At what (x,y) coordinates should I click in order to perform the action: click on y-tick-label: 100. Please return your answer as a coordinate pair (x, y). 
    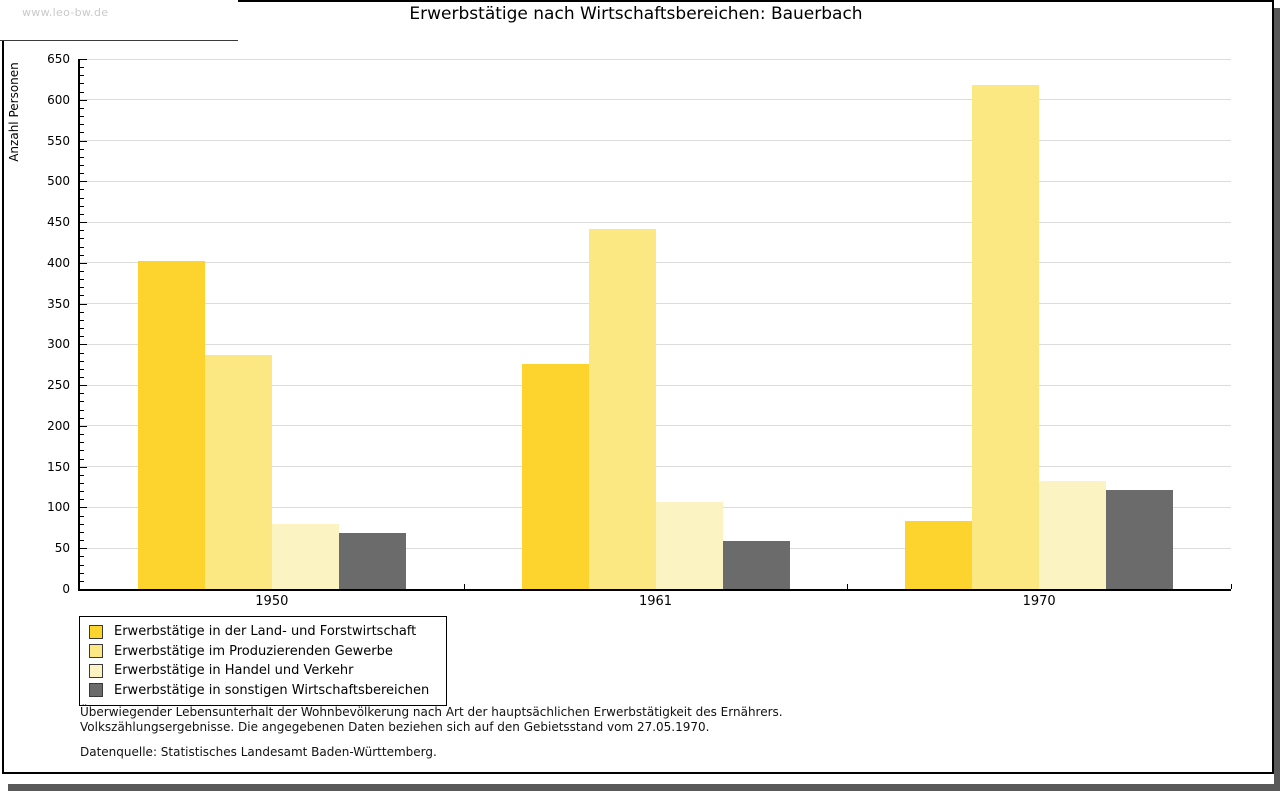
    Looking at the image, I should click on (58, 507).